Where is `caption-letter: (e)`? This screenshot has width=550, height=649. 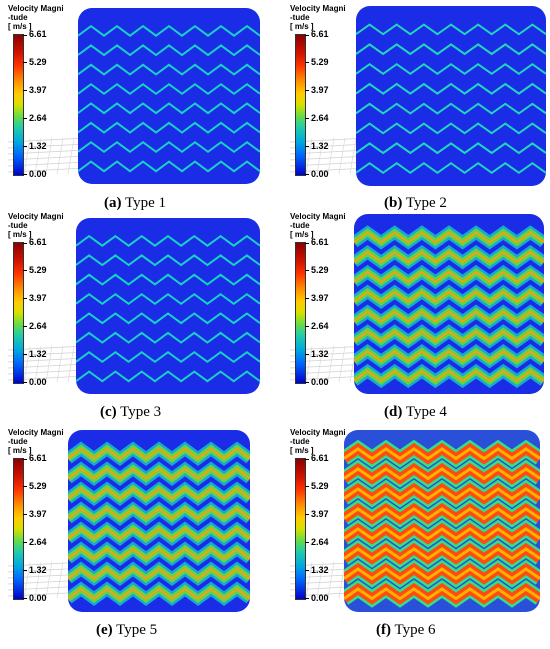
caption-letter: (e) is located at coordinates (104, 630).